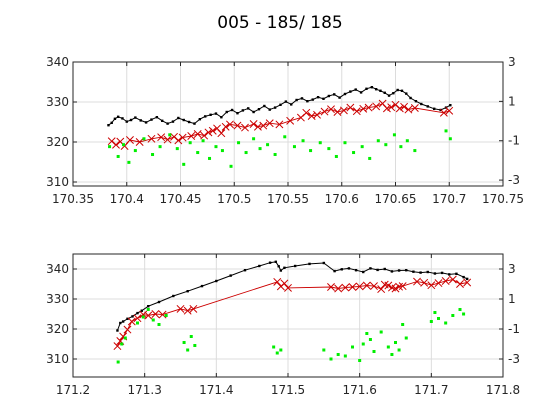  I want to click on top-x-tick-label: 170.65, so click(396, 199).